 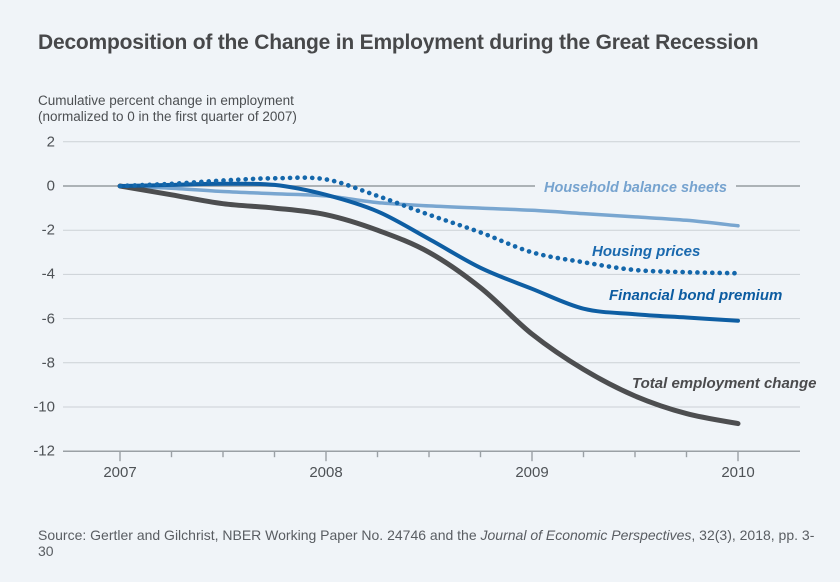 I want to click on y-tick-label: 2, so click(x=50, y=142).